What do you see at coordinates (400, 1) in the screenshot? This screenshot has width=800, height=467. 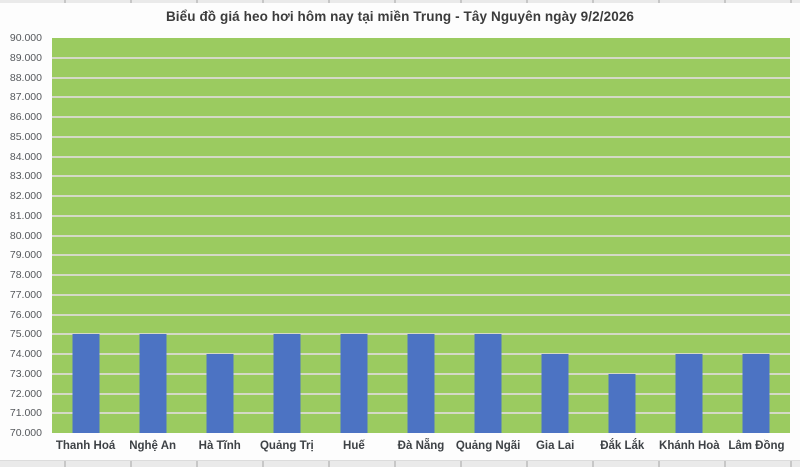 I see `table-edge-top` at bounding box center [400, 1].